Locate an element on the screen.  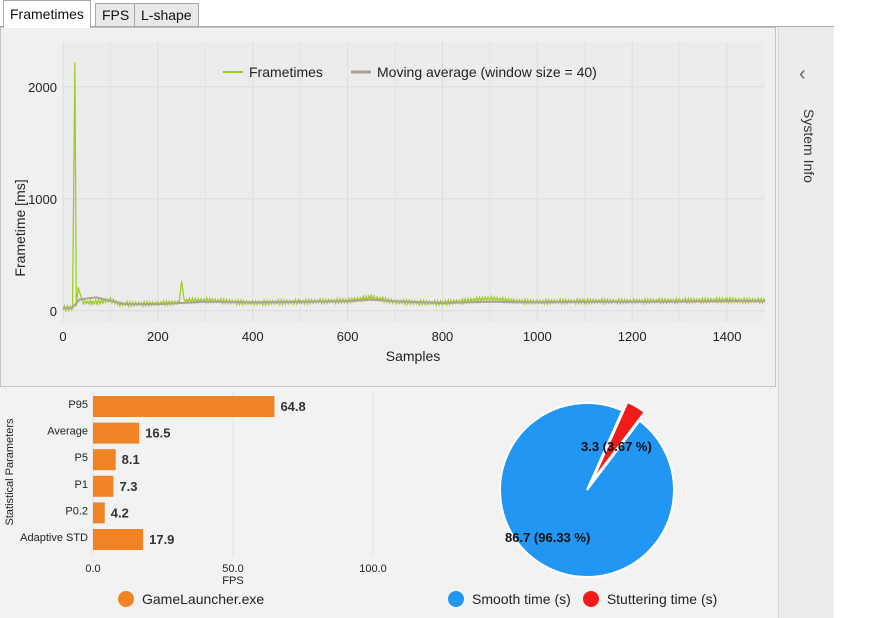
bar-x-axis-label: FPS is located at coordinates (232, 581).